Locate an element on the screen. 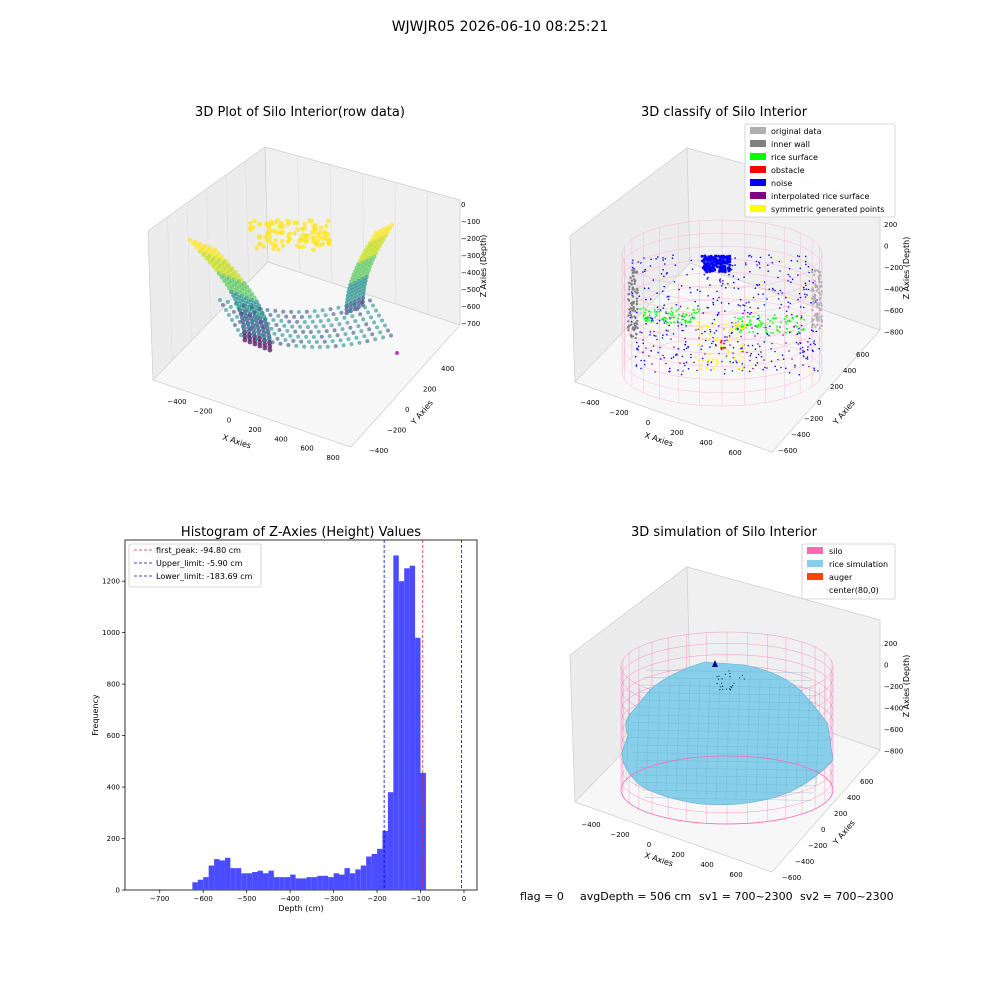 This screenshot has width=1000, height=1000. raw-scatter-x-tick: 200 is located at coordinates (254, 430).